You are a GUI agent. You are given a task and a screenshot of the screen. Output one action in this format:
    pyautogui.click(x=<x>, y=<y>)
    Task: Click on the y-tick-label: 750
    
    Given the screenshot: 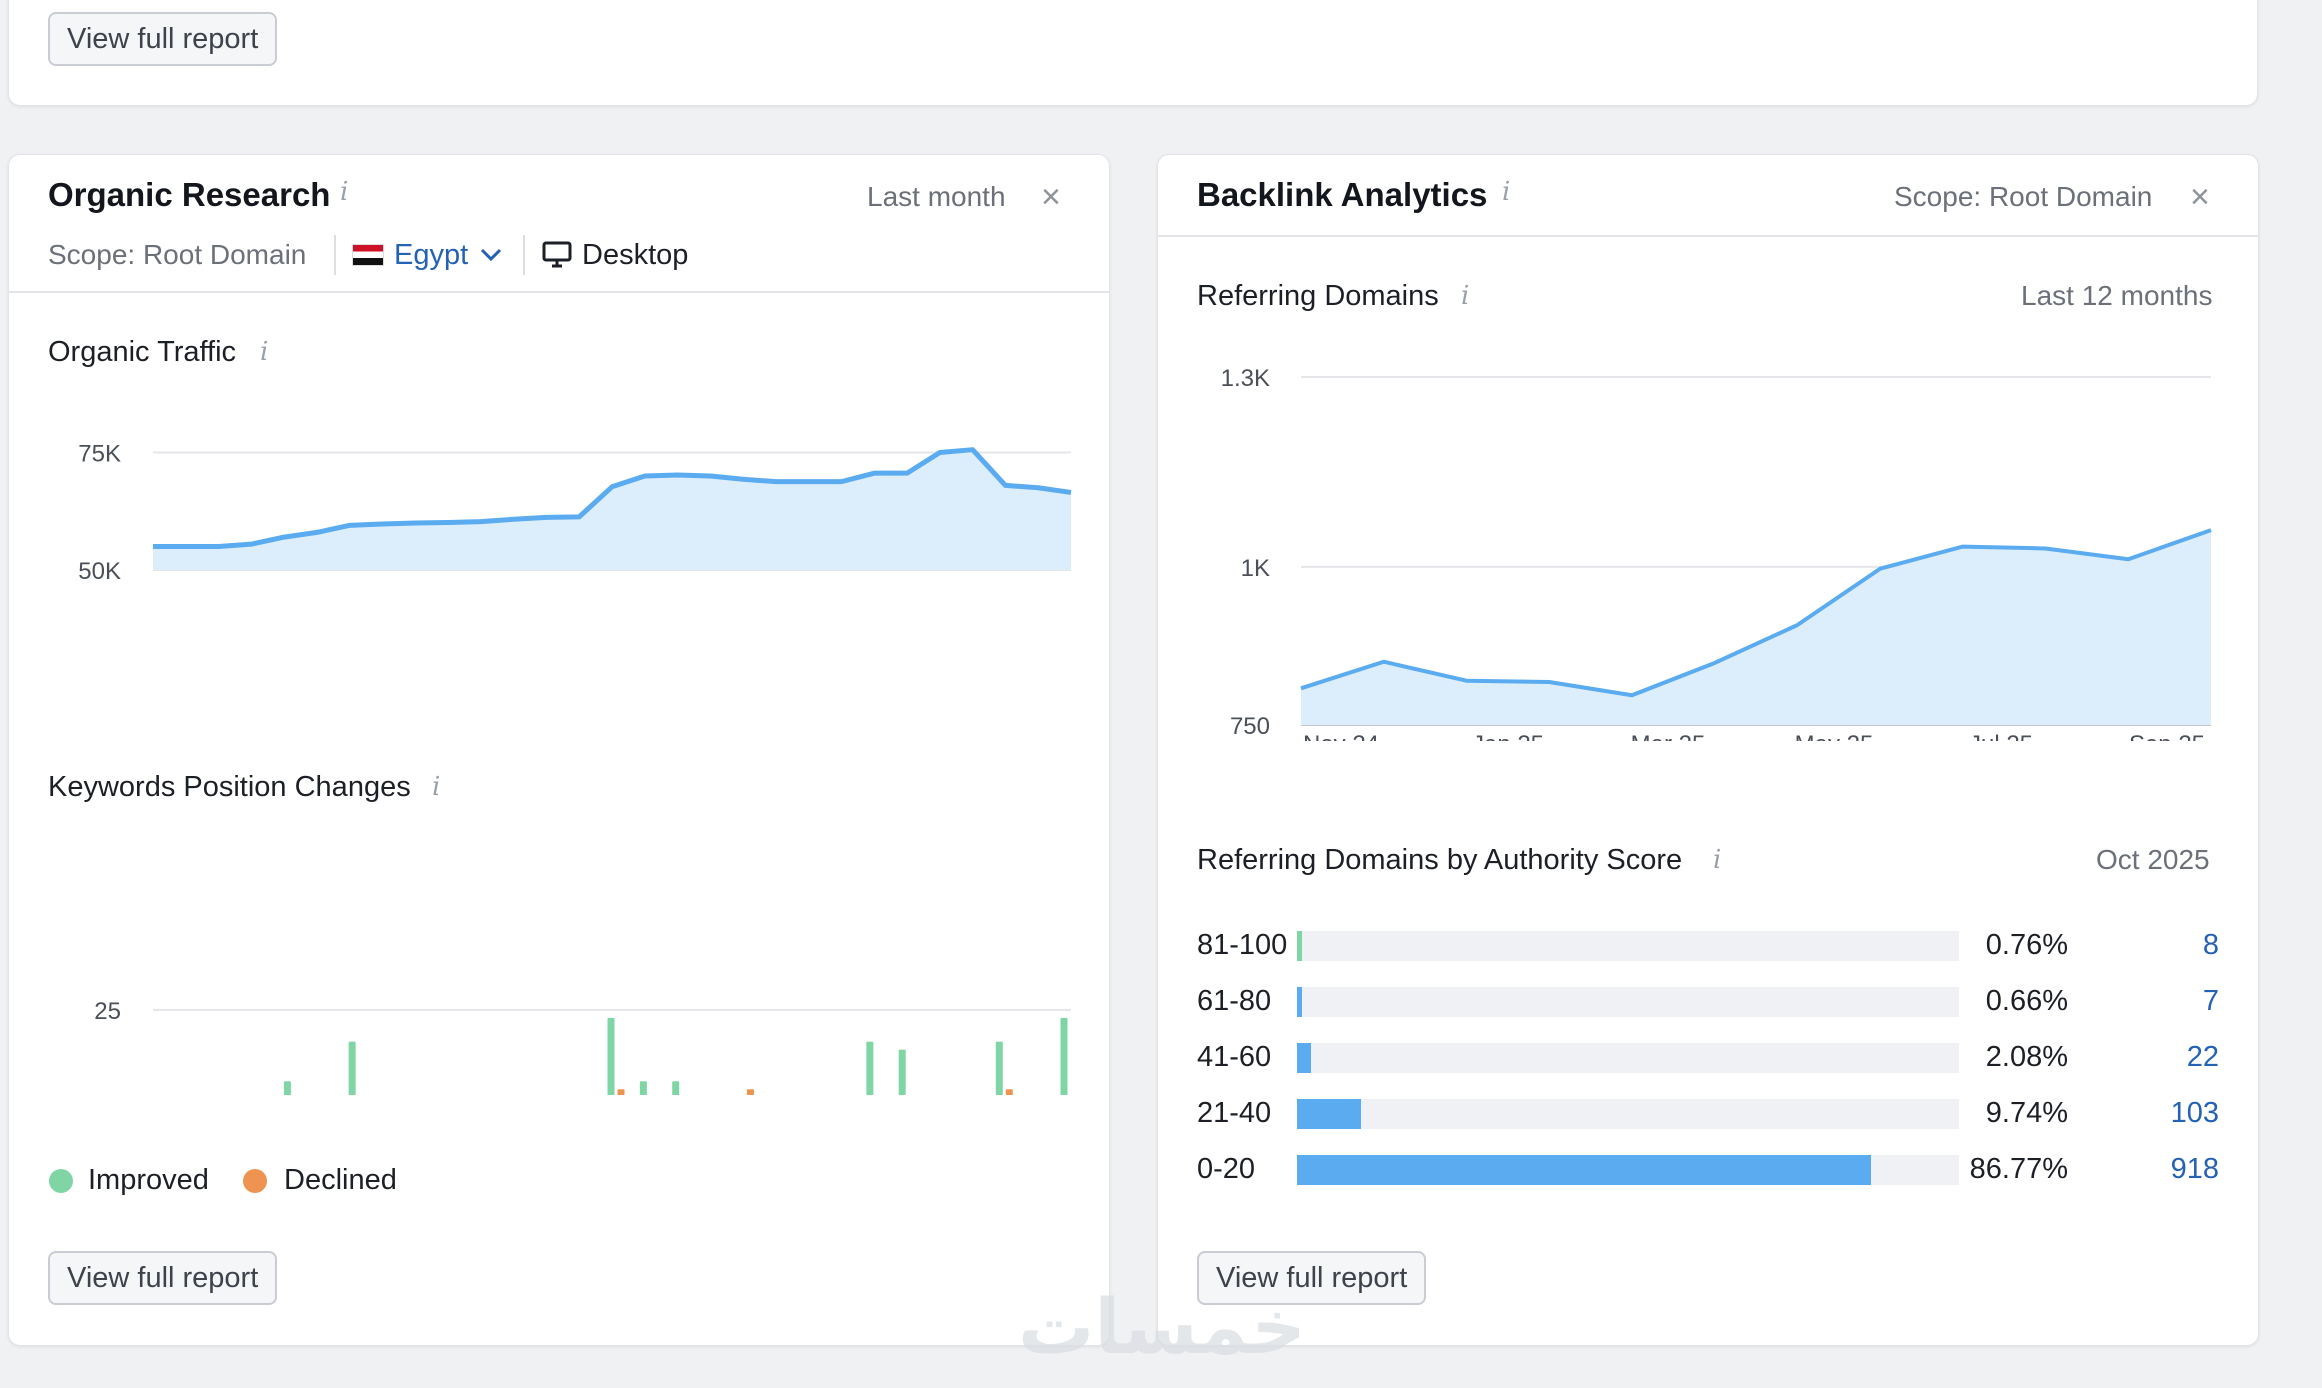 What is the action you would take?
    pyautogui.click(x=1250, y=726)
    